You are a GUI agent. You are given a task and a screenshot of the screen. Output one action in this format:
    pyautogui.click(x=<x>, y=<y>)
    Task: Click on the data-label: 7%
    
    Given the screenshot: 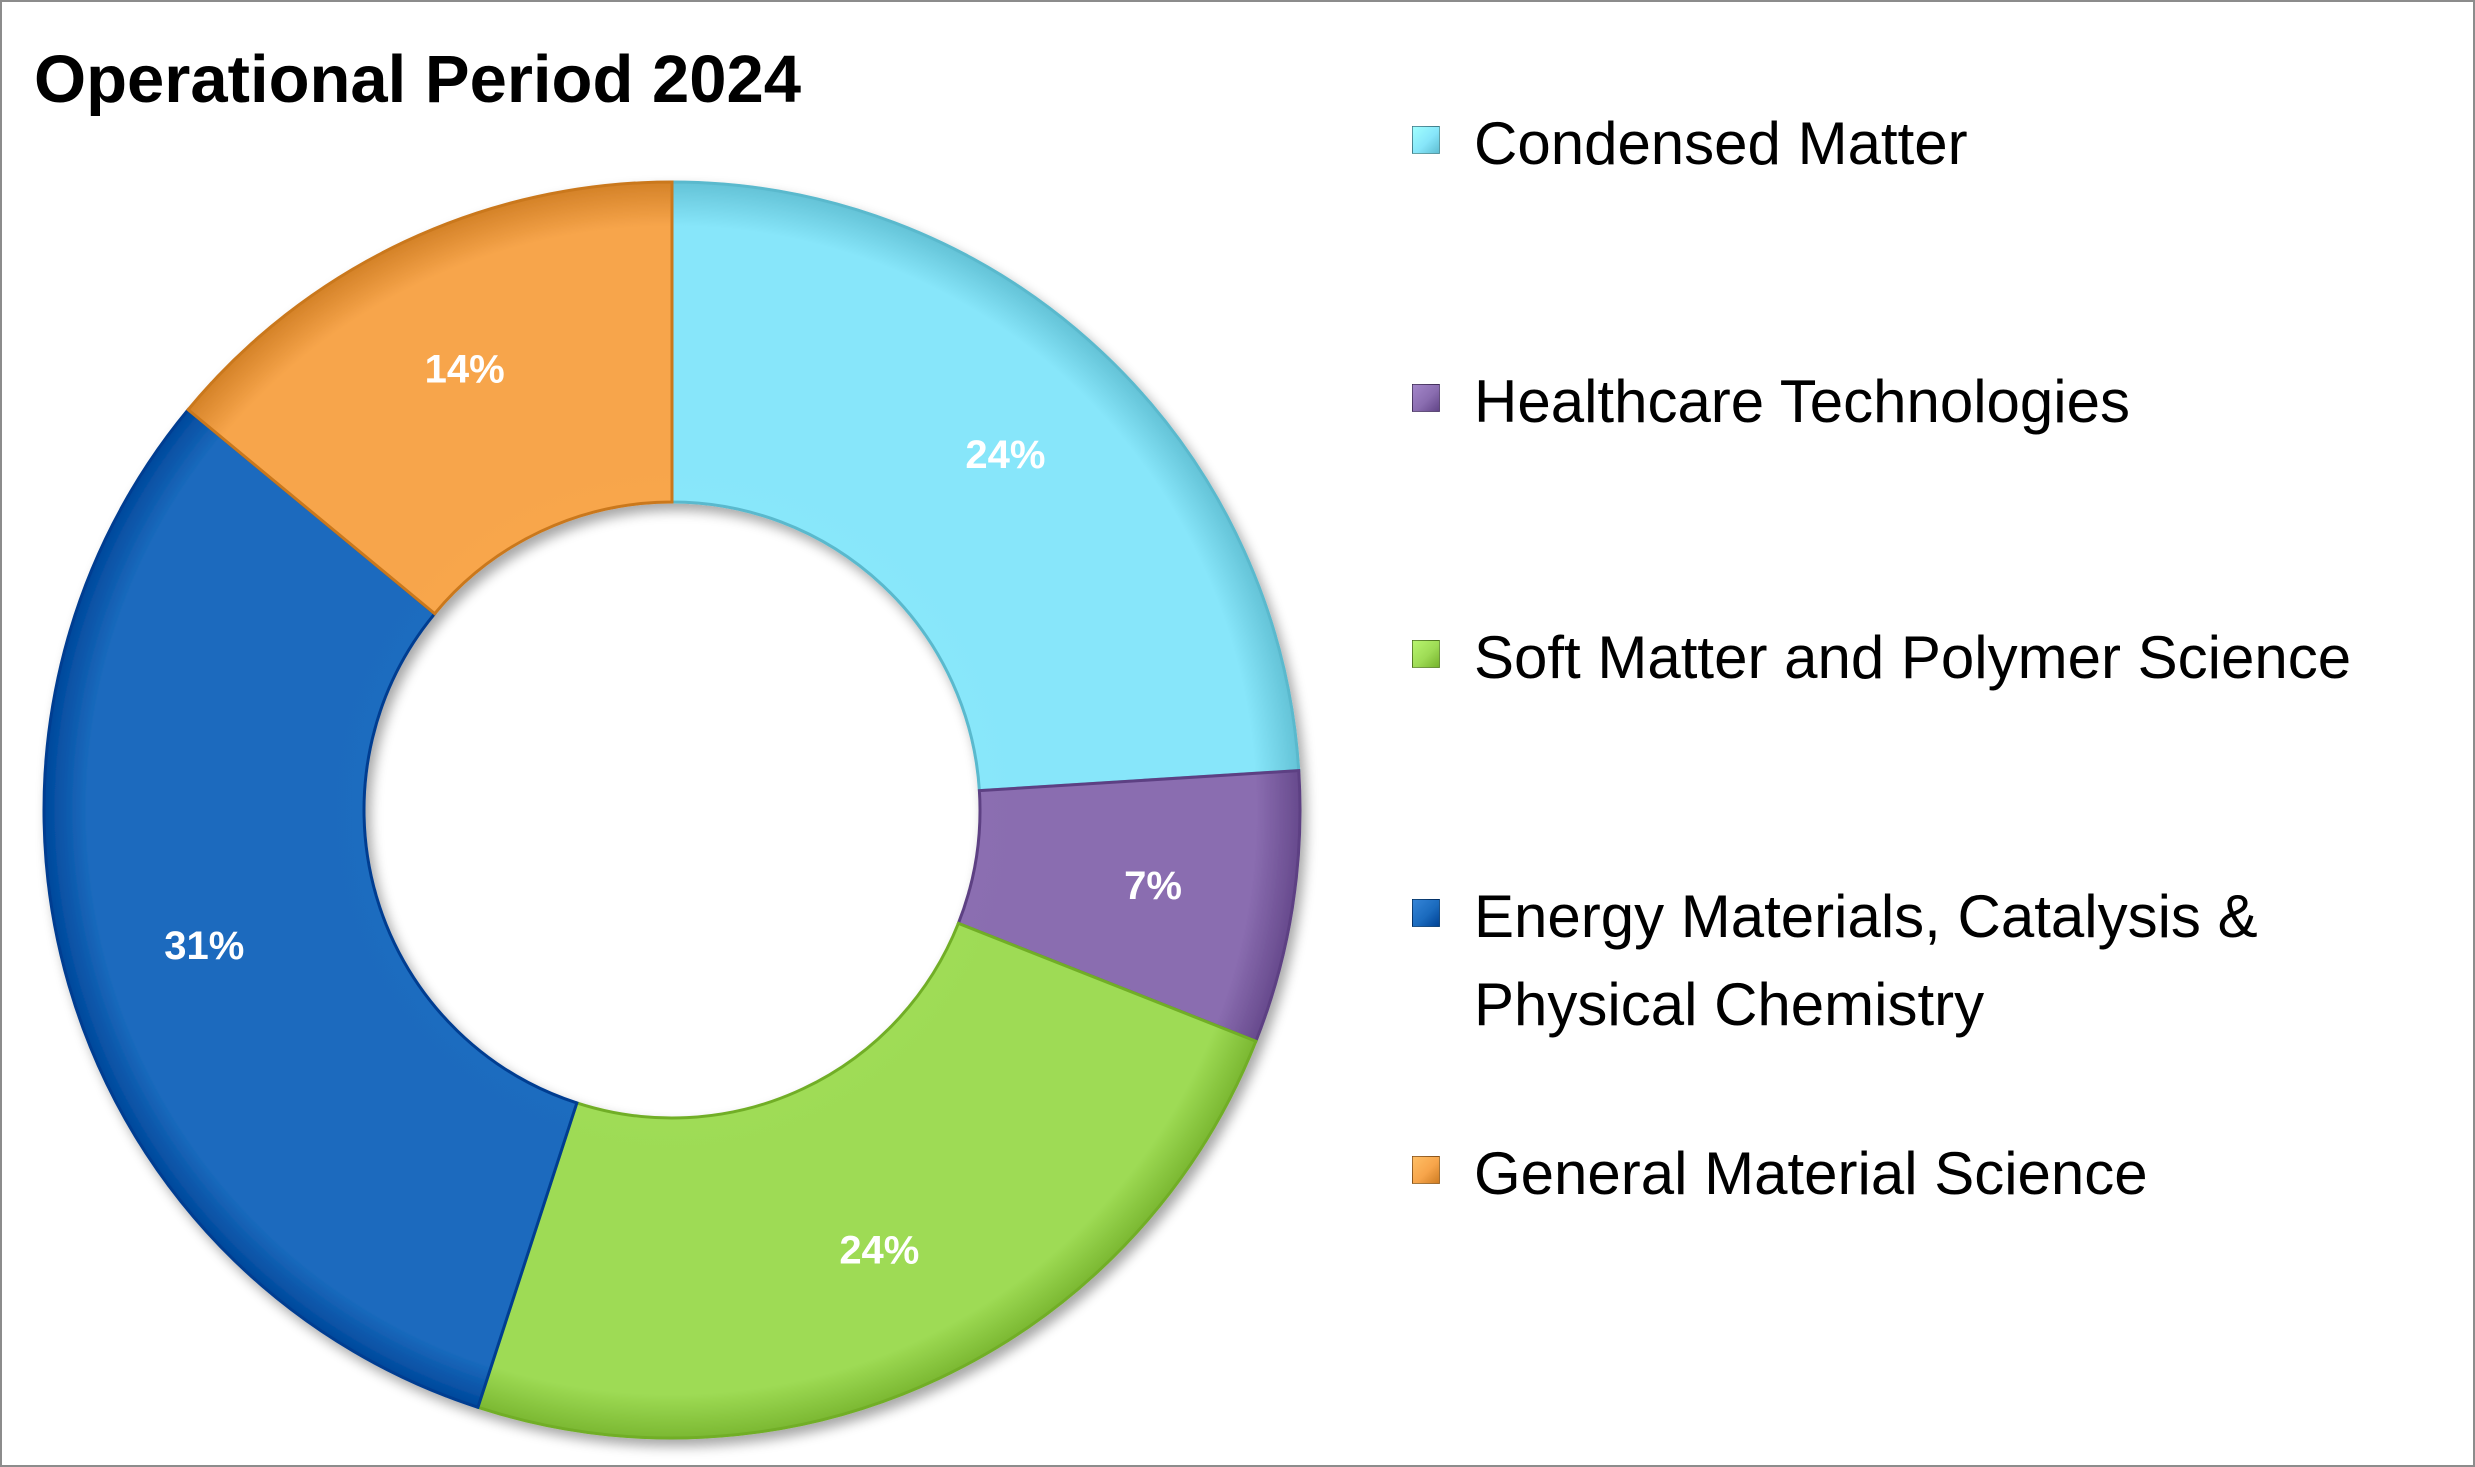 What is the action you would take?
    pyautogui.click(x=1153, y=886)
    